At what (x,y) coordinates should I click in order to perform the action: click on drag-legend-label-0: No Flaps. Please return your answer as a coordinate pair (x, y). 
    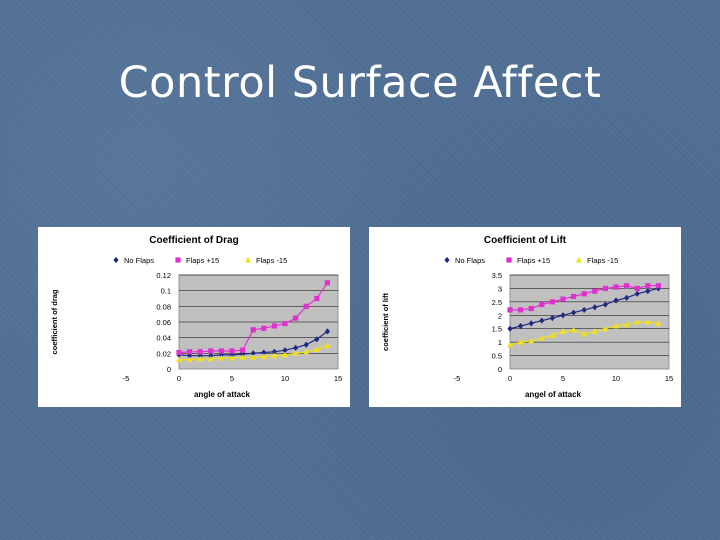
    Looking at the image, I should click on (139, 260).